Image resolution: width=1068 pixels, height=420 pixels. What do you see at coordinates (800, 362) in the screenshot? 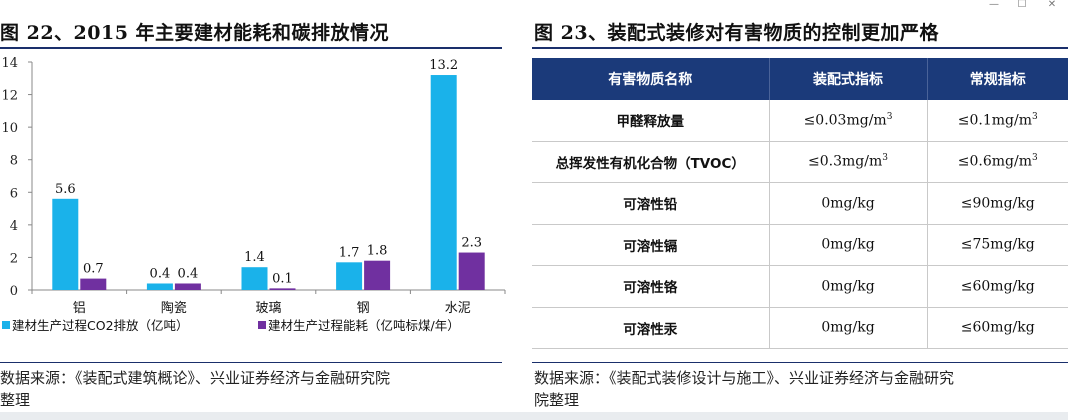
I see `right-source-rule` at bounding box center [800, 362].